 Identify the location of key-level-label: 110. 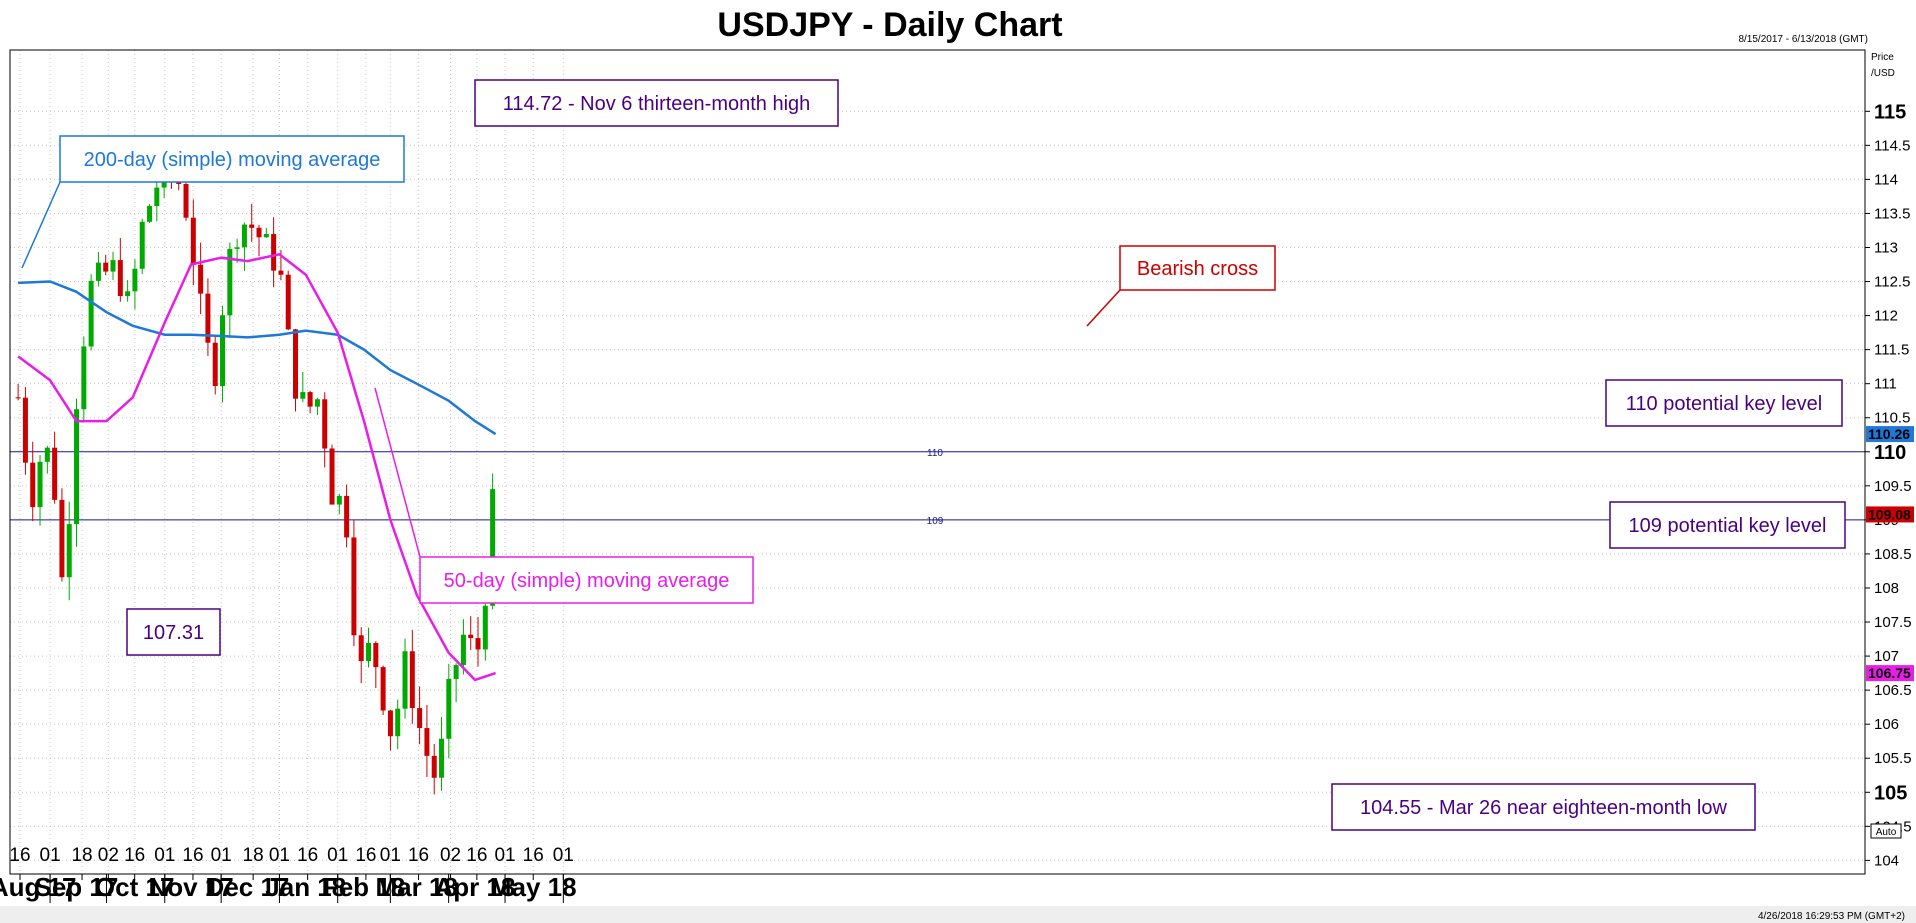
(935, 453).